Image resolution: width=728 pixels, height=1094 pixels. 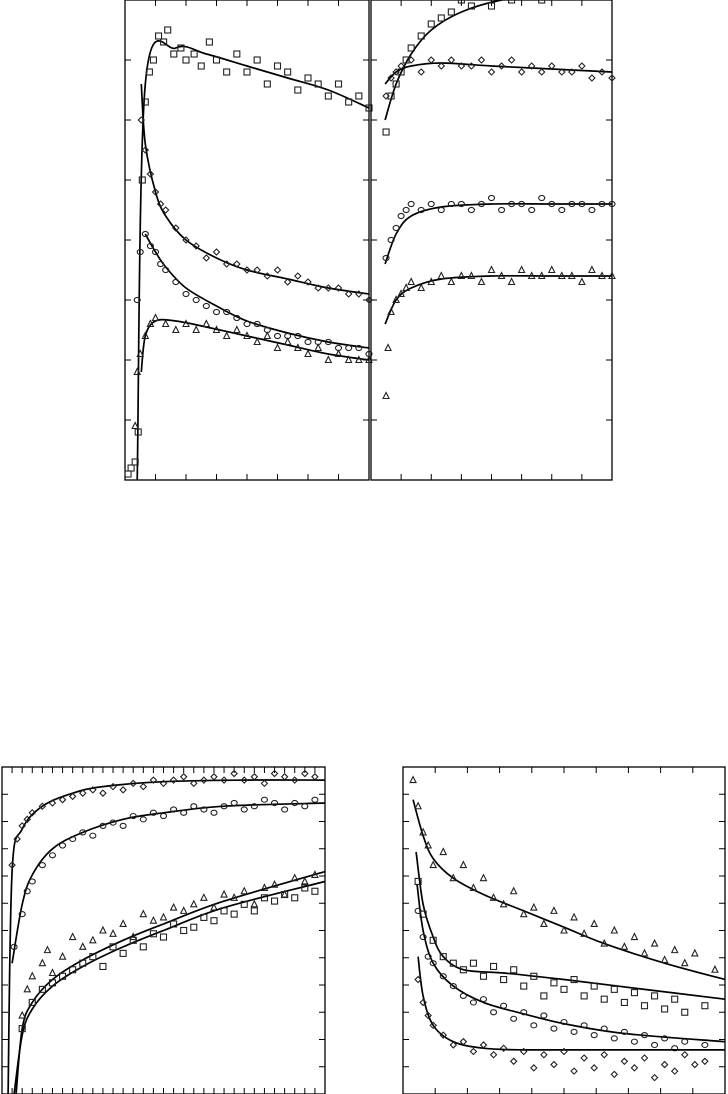 I want to click on series-triangle, so click(x=170, y=982).